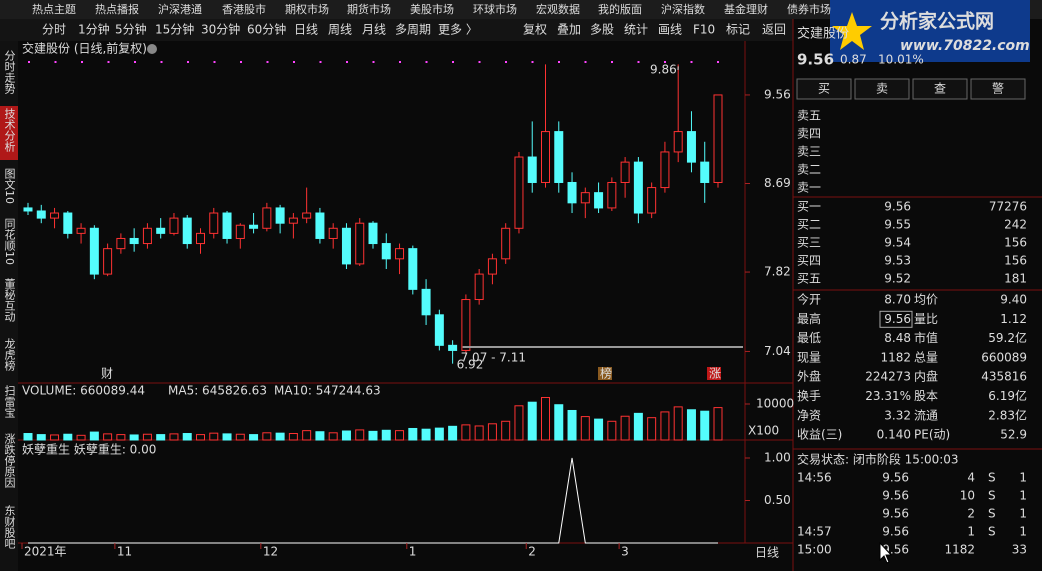  I want to click on stat-value: 52.9, so click(1013, 435).